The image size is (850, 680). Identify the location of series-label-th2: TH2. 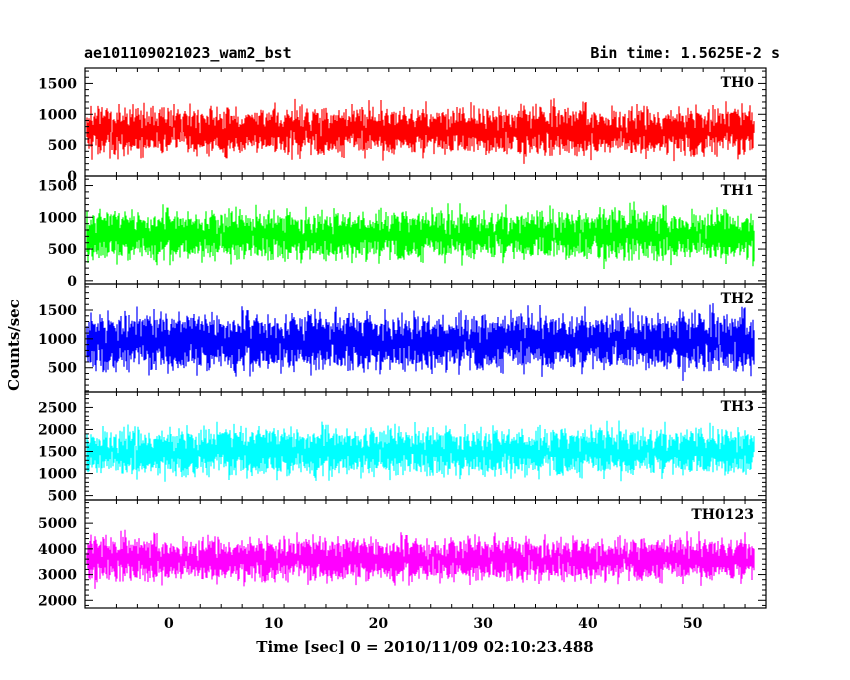
(737, 299).